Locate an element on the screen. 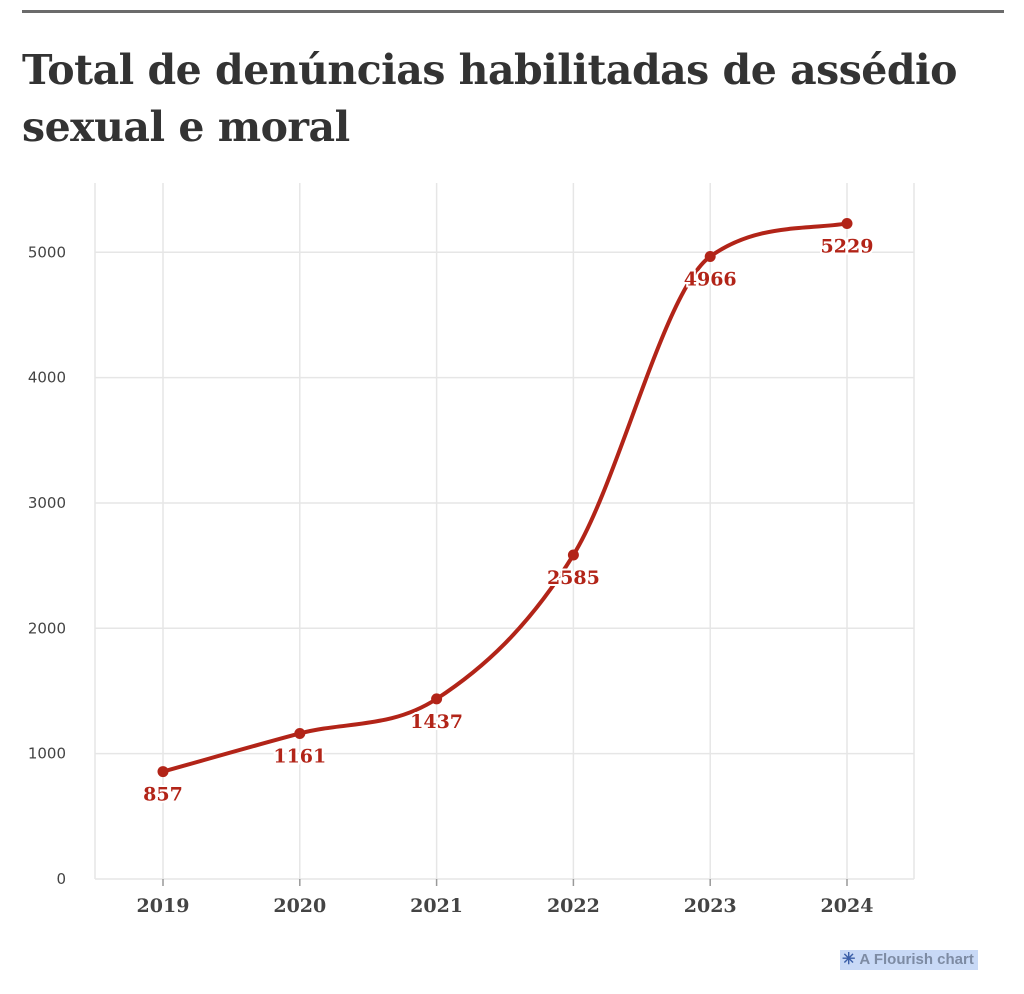  data-label: 5229 is located at coordinates (847, 247).